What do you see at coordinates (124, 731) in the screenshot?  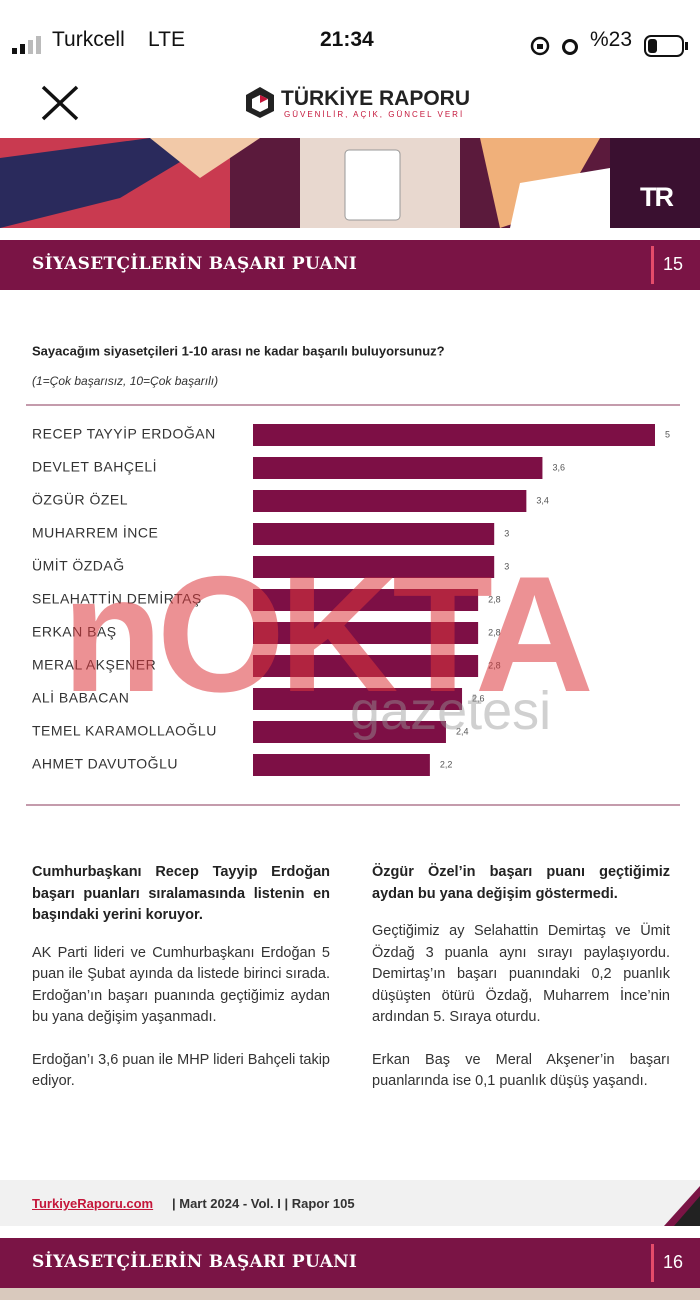 I see `category-label: TEMEL KARAMOLLAOĞLU` at bounding box center [124, 731].